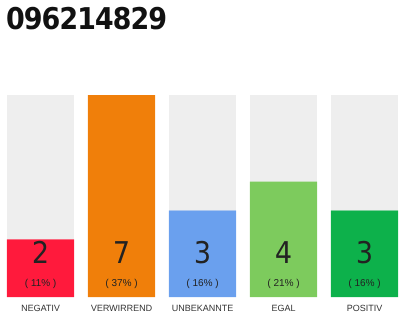 Image resolution: width=410 pixels, height=320 pixels. Describe the element at coordinates (121, 308) in the screenshot. I see `x-tick-label: VERWIRREND` at that location.